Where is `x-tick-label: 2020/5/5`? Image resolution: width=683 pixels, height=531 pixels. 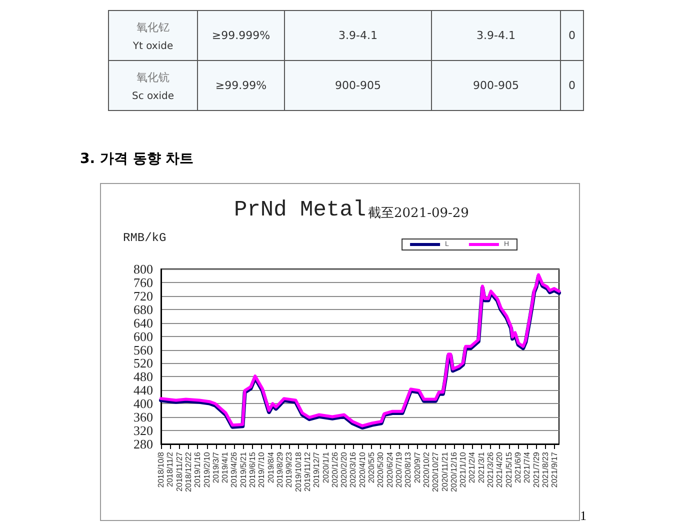
x-tick-label: 2020/5/5 is located at coordinates (371, 467).